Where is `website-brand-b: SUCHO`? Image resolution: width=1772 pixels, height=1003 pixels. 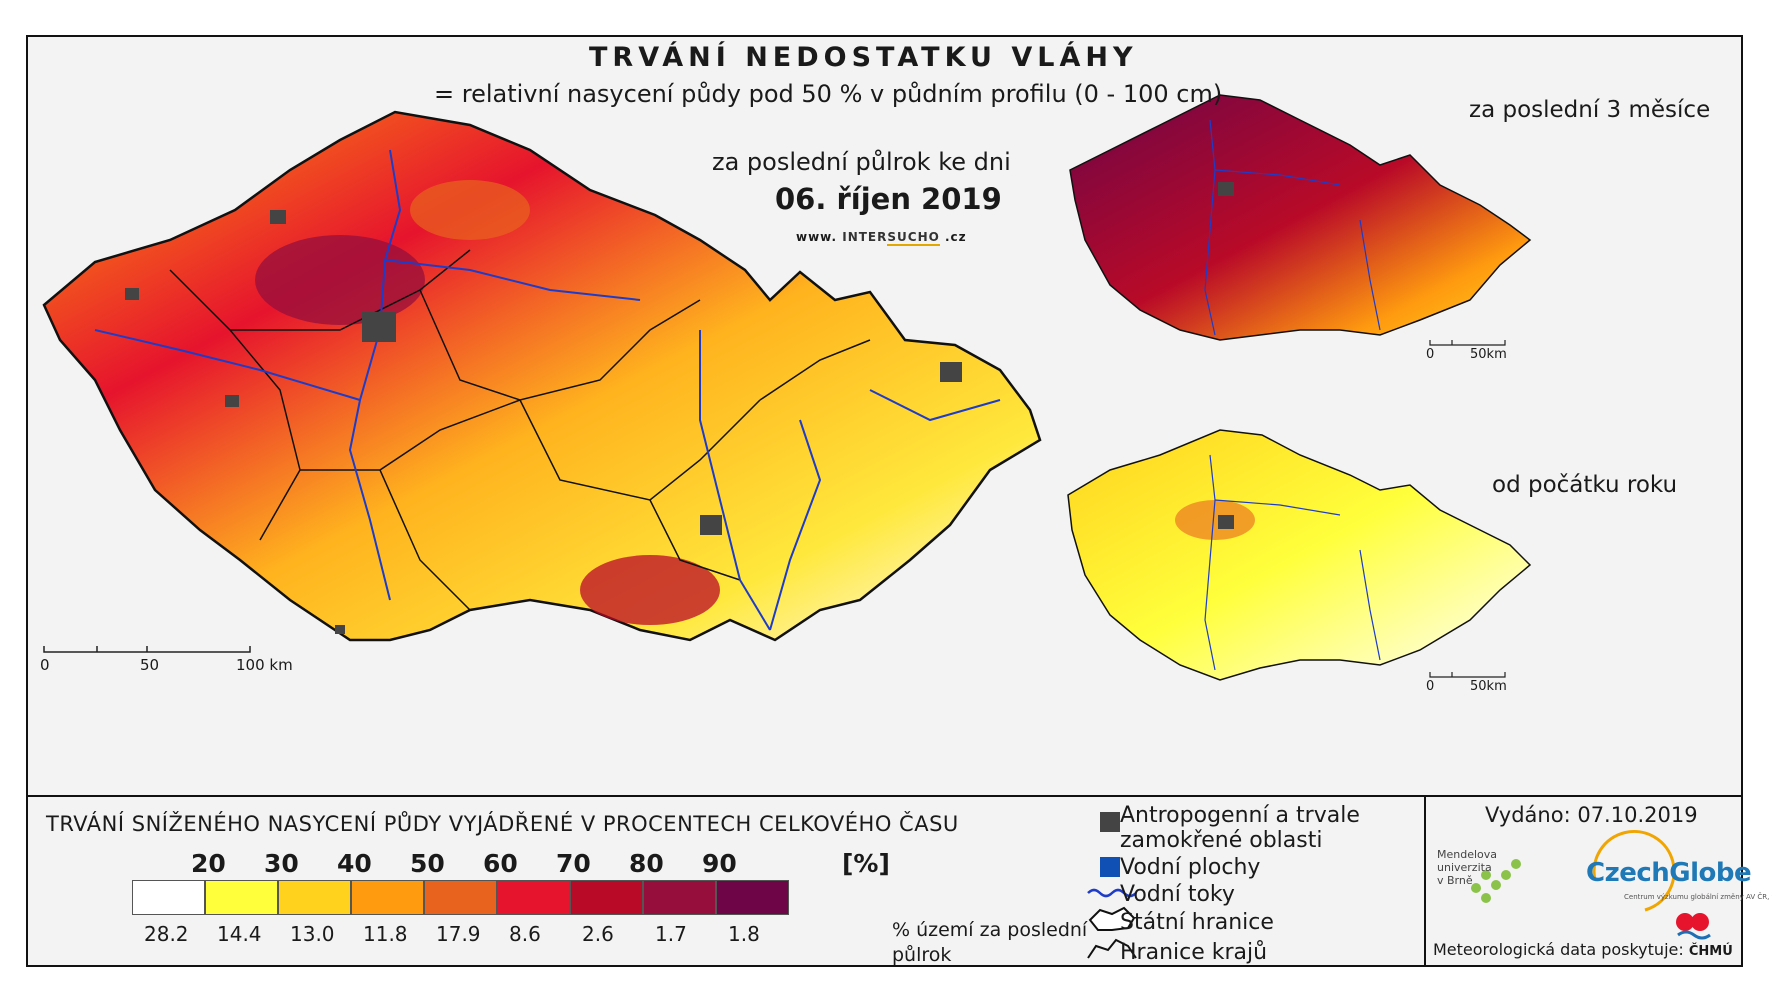
website-brand-b: SUCHO is located at coordinates (913, 238).